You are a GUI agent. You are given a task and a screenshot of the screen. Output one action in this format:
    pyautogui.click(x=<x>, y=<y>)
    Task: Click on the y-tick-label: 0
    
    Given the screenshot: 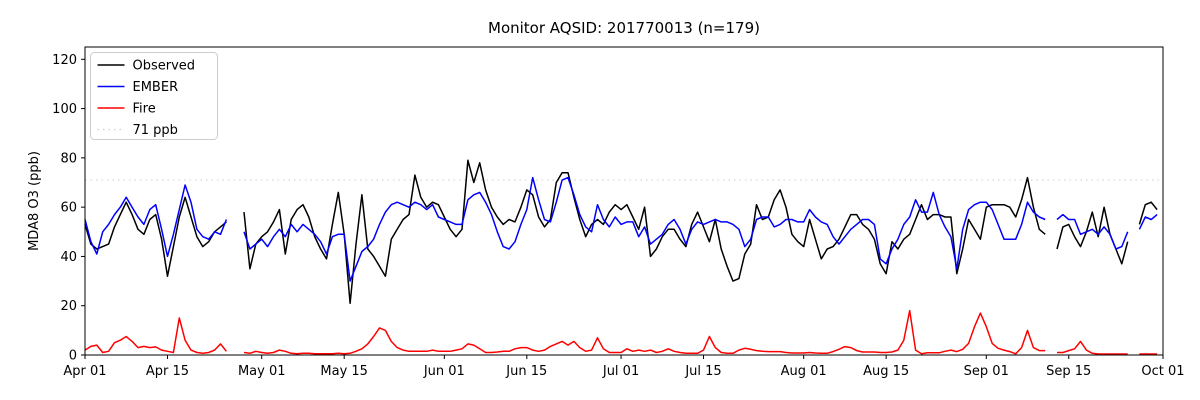 What is the action you would take?
    pyautogui.click(x=73, y=356)
    